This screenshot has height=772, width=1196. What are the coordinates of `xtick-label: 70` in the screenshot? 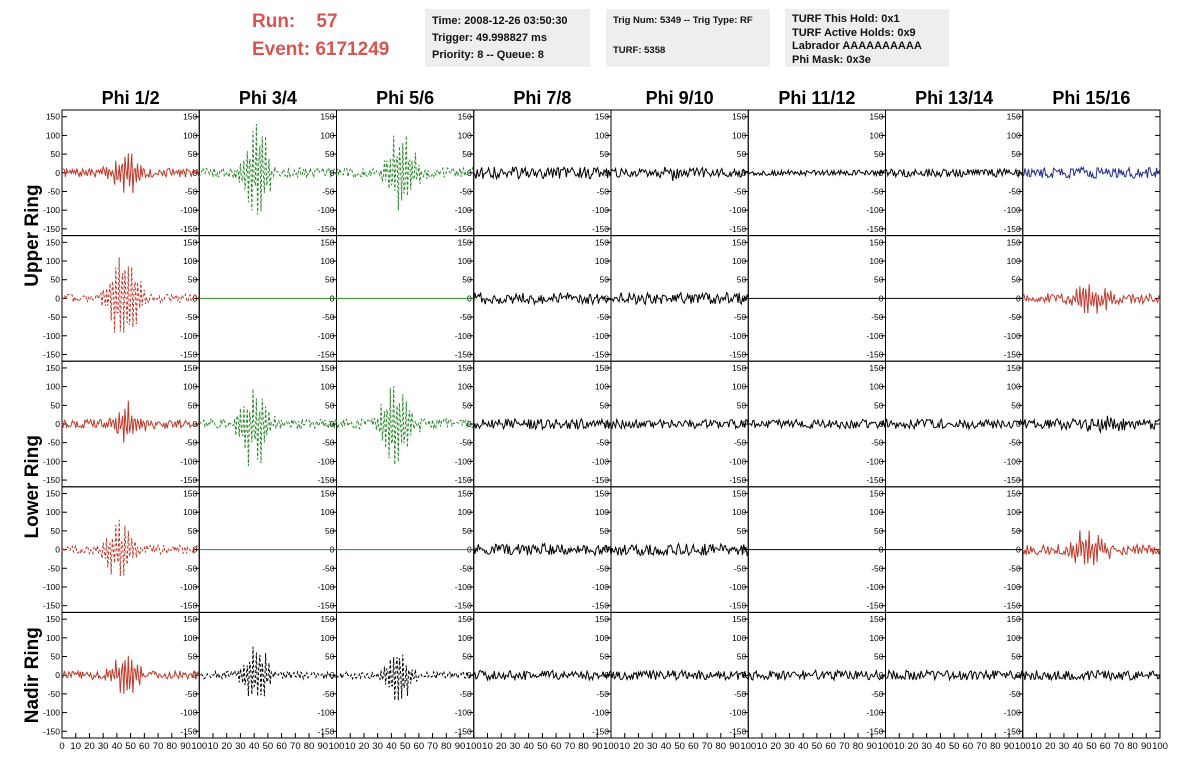 It's located at (844, 746).